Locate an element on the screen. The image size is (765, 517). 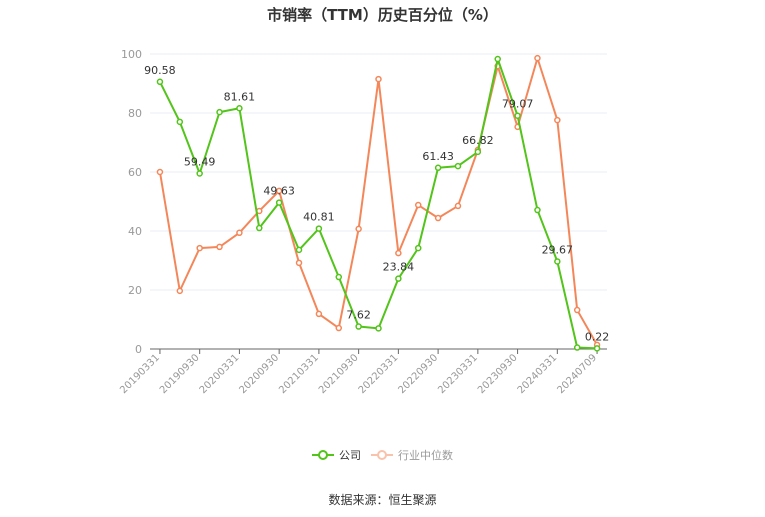
x-tick-label: 20240709 is located at coordinates (577, 374).